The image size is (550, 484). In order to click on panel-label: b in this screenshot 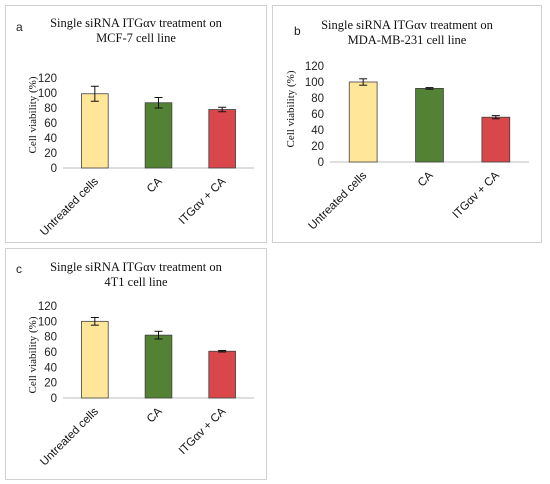, I will do `click(297, 31)`.